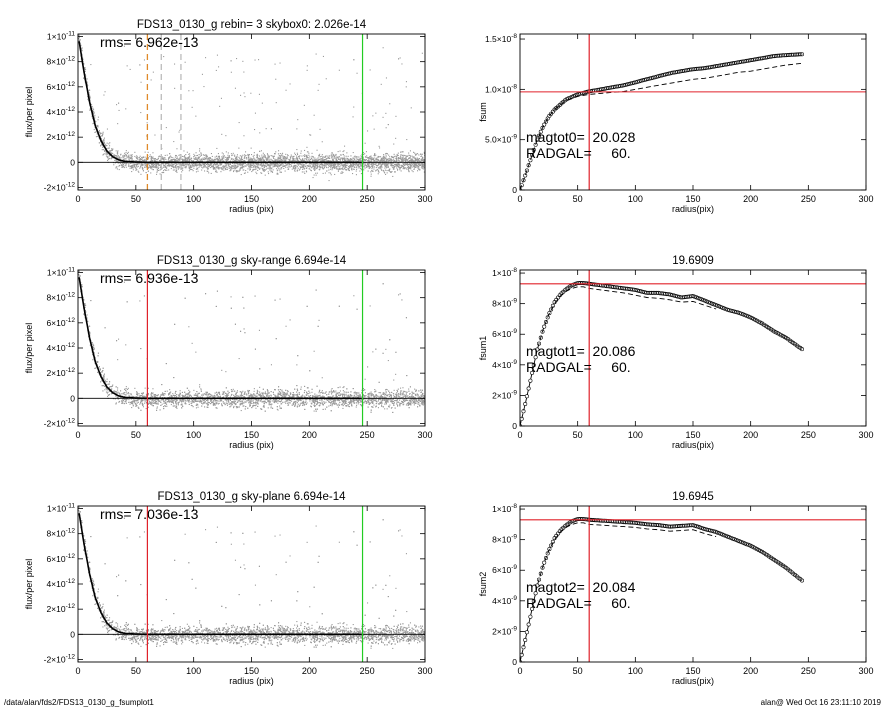  I want to click on x-tick-label: 250, so click(808, 199).